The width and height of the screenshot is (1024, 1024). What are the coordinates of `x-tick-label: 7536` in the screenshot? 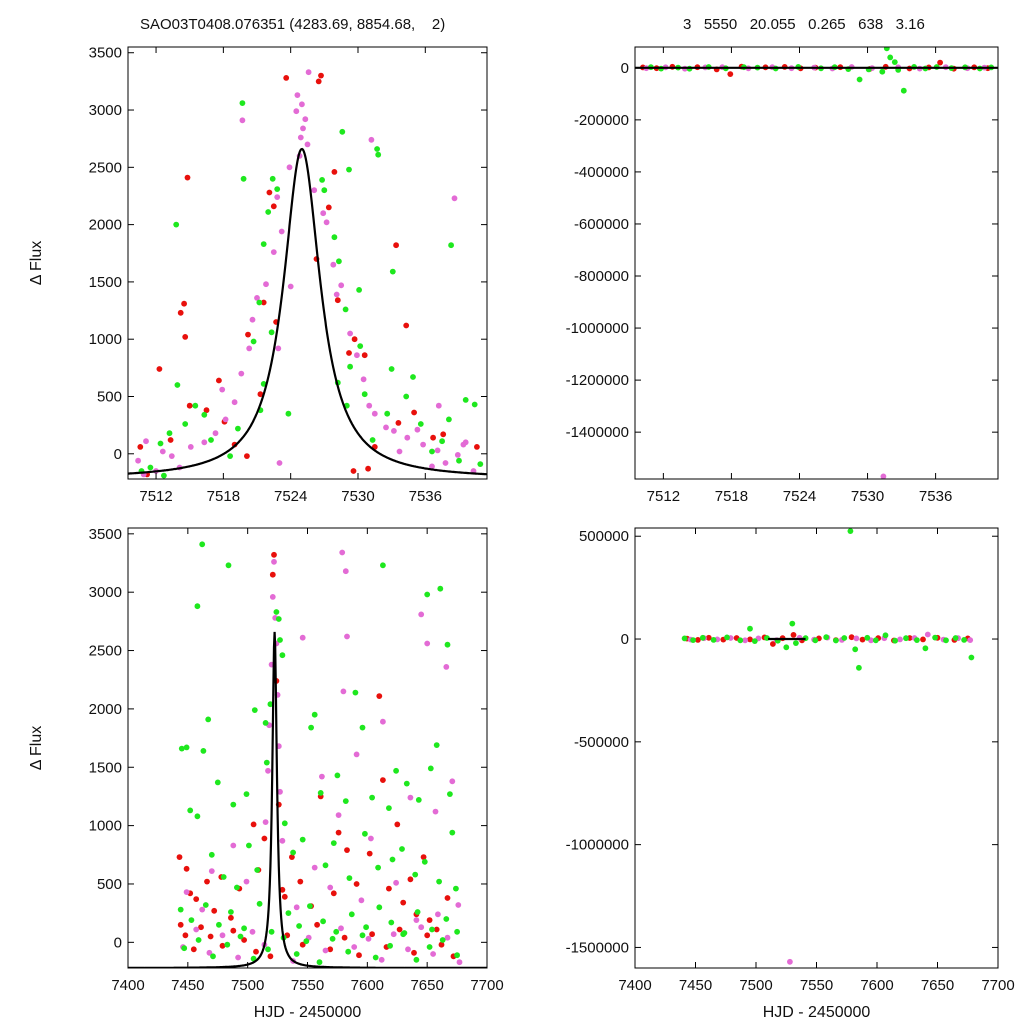 It's located at (935, 496).